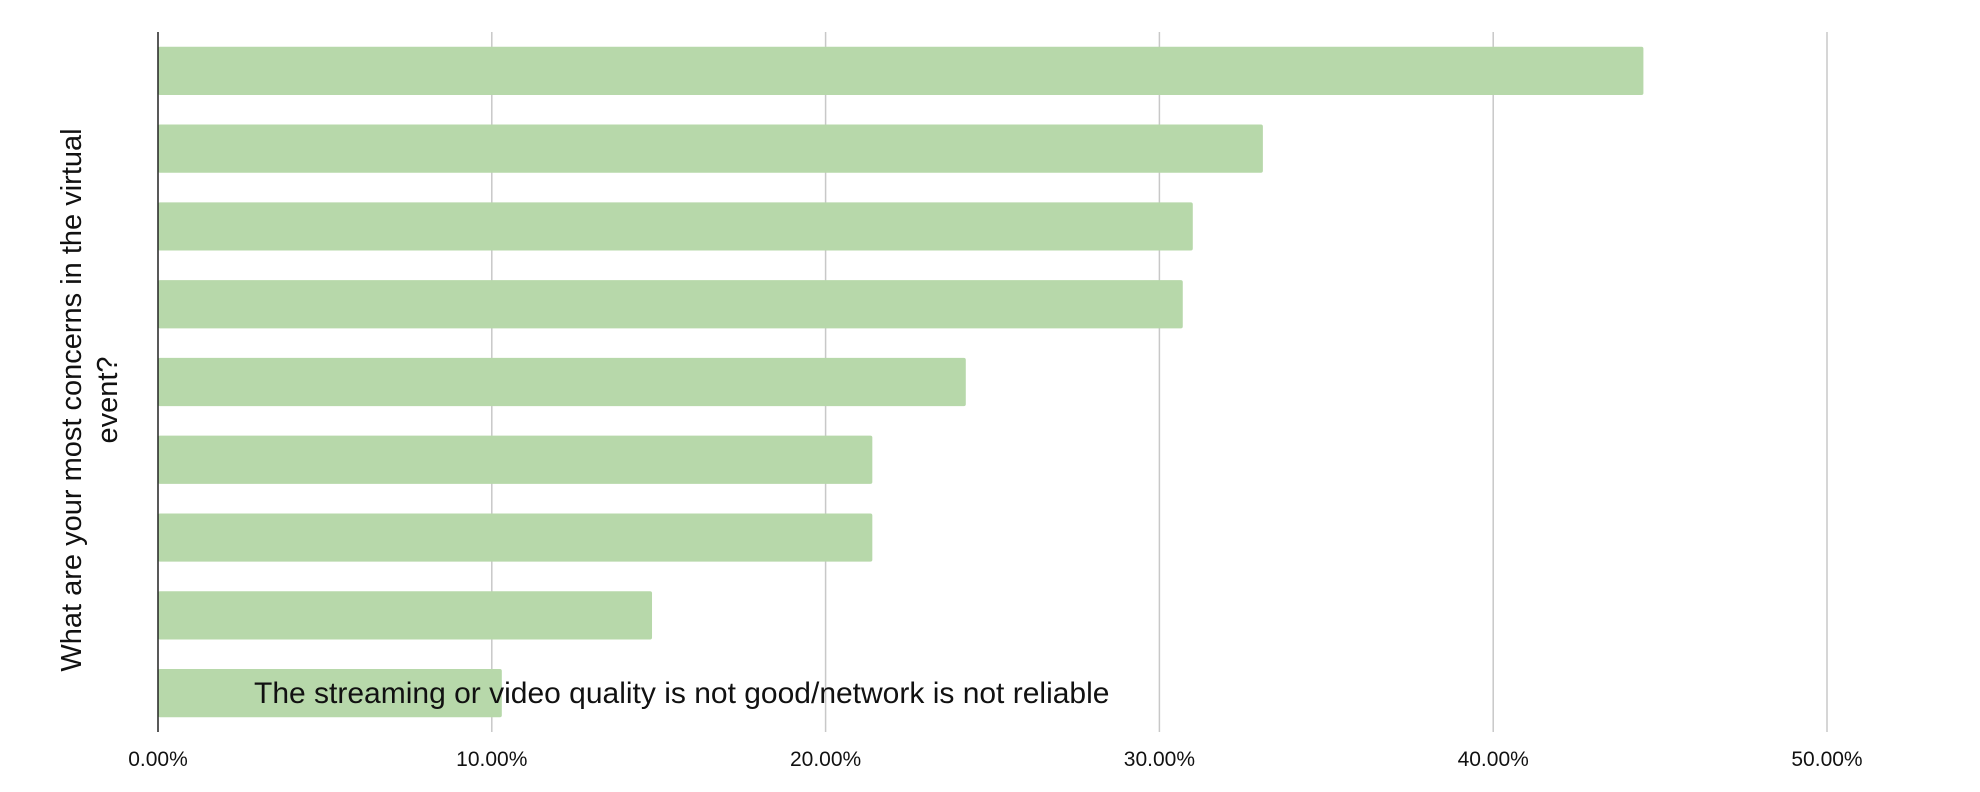 This screenshot has width=1980, height=792. Describe the element at coordinates (995, 759) in the screenshot. I see `x-tick-labels: 0.00% 10.00% 20.00% 30.00% 40.00% 50.00%` at that location.